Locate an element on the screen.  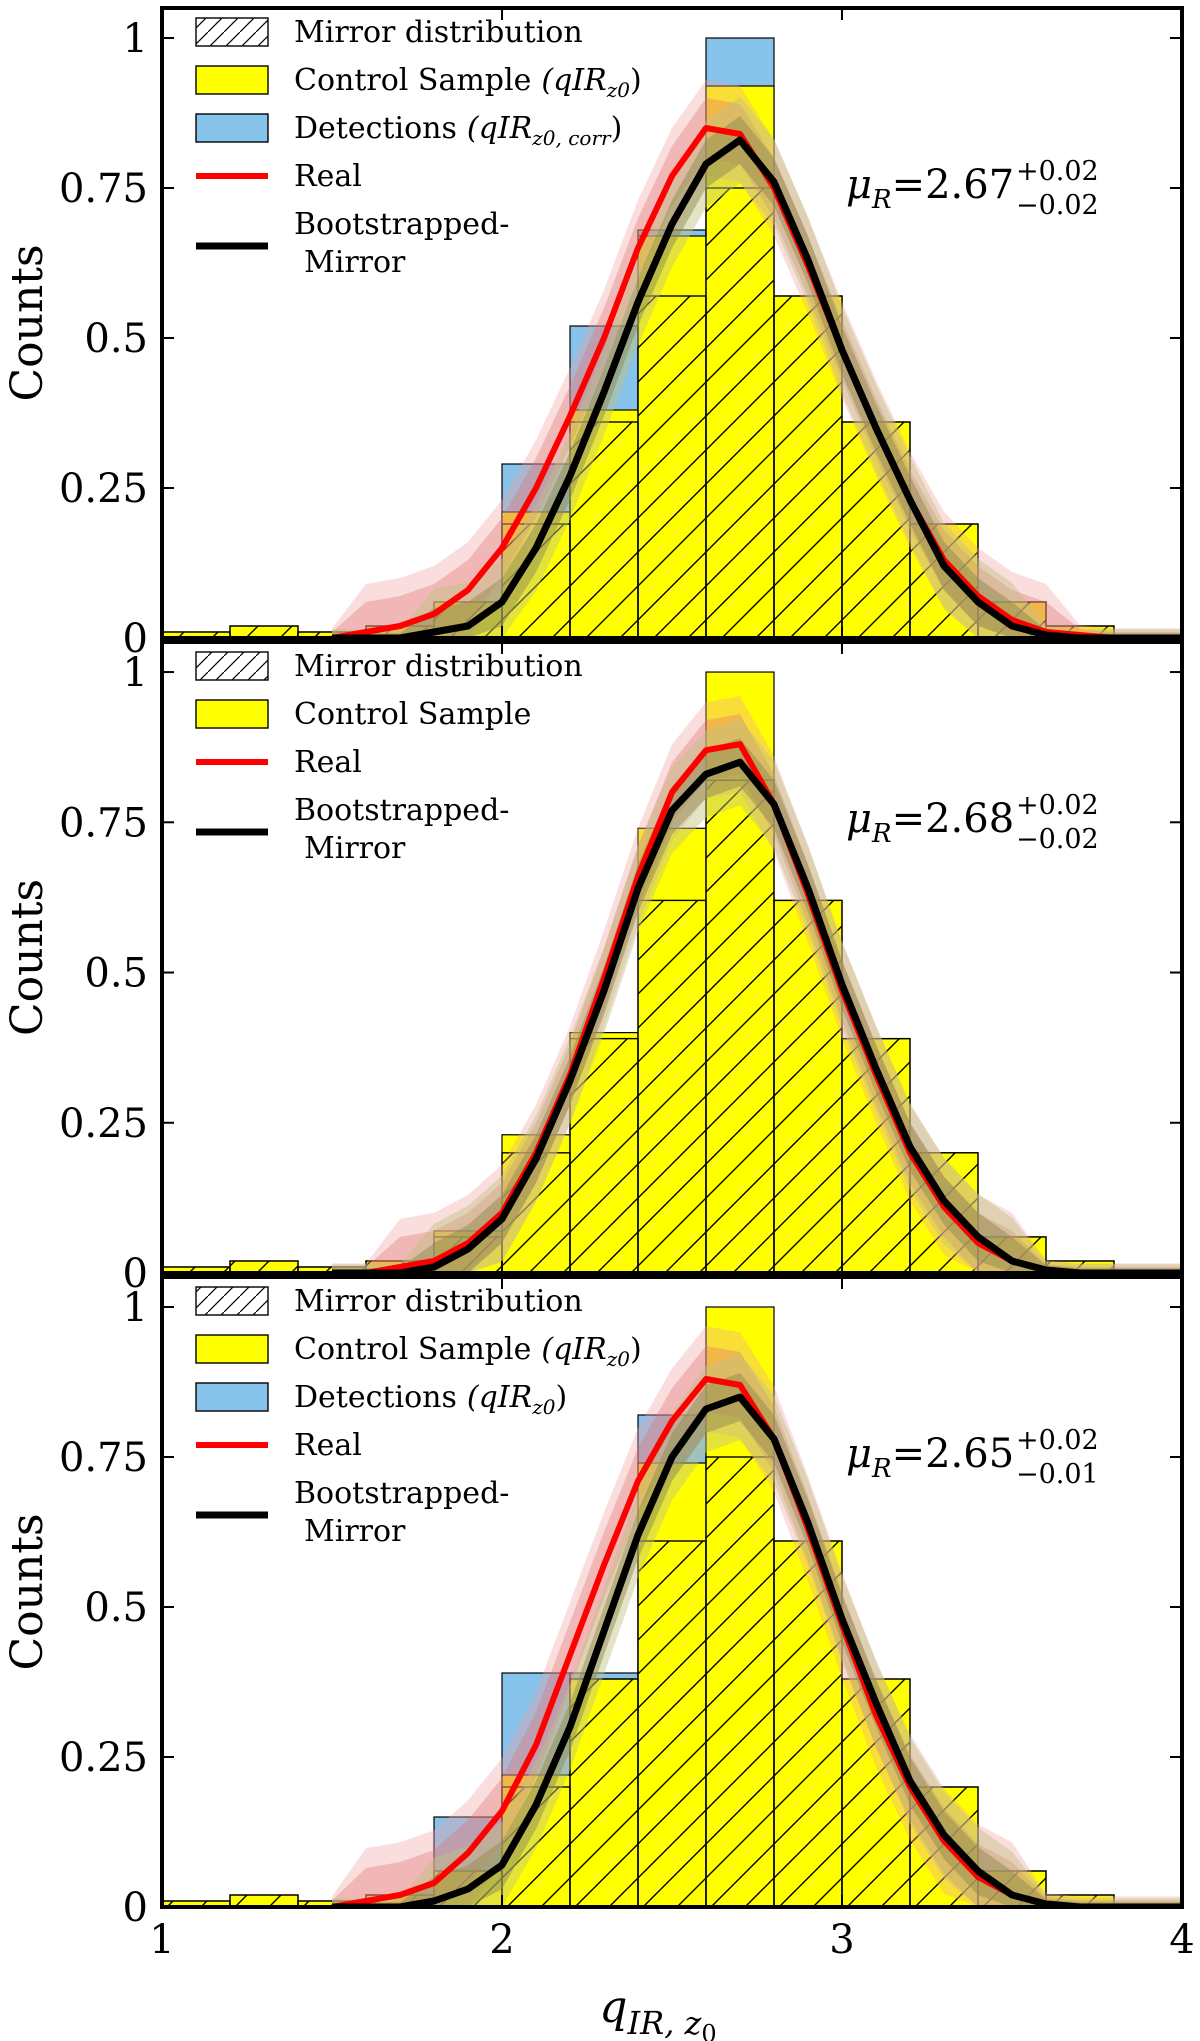
legend-item-detections: Detections (qIRz0) is located at coordinates (381, 1399).